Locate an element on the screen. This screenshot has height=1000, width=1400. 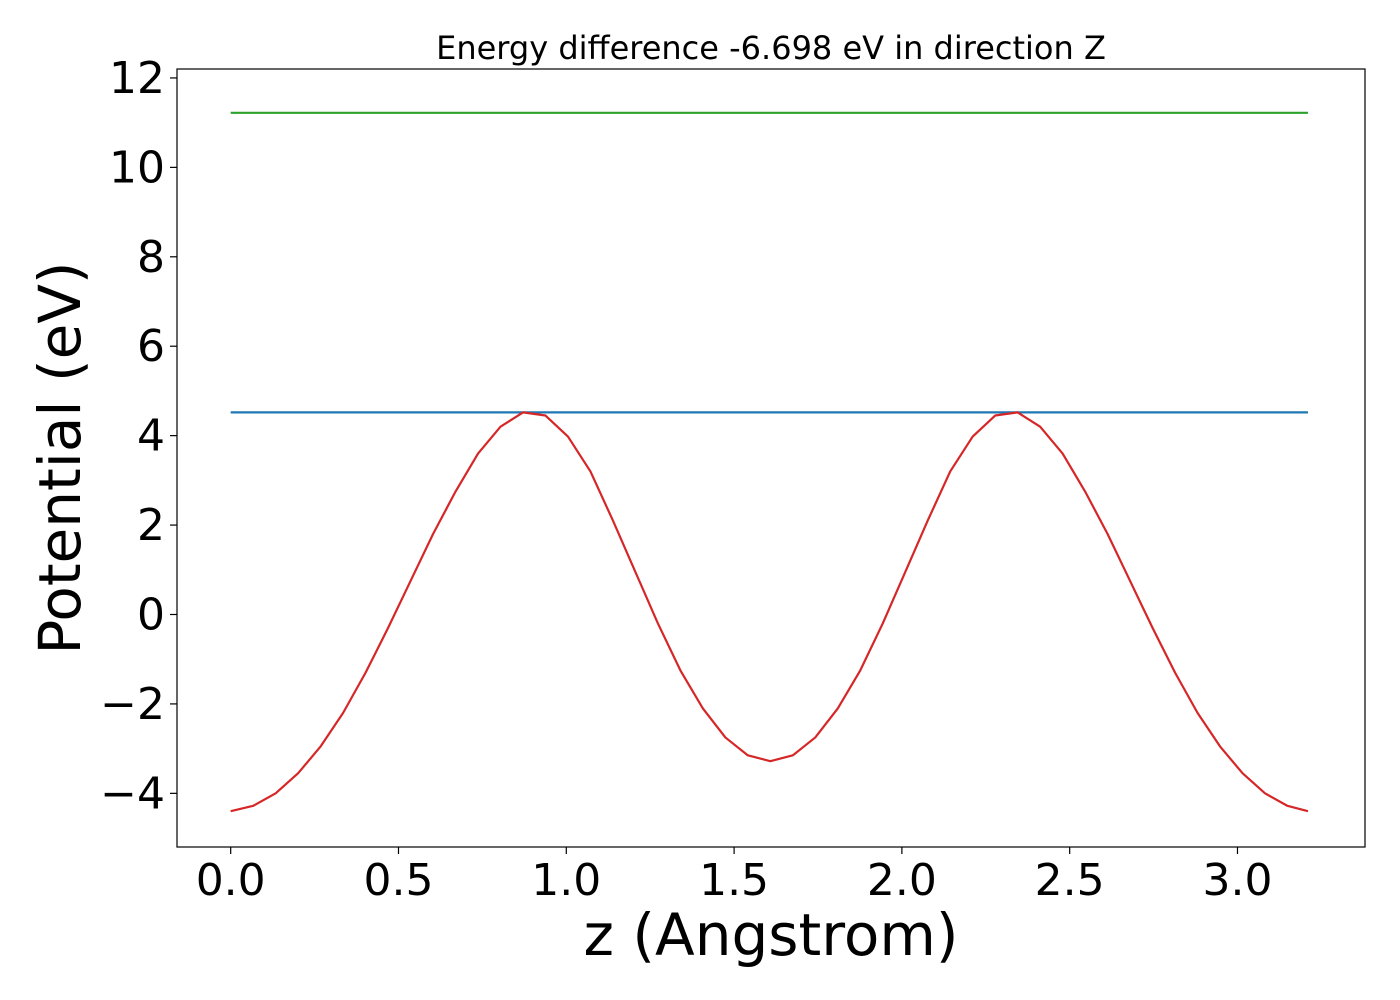
y-tick-label: 0 is located at coordinates (151, 614).